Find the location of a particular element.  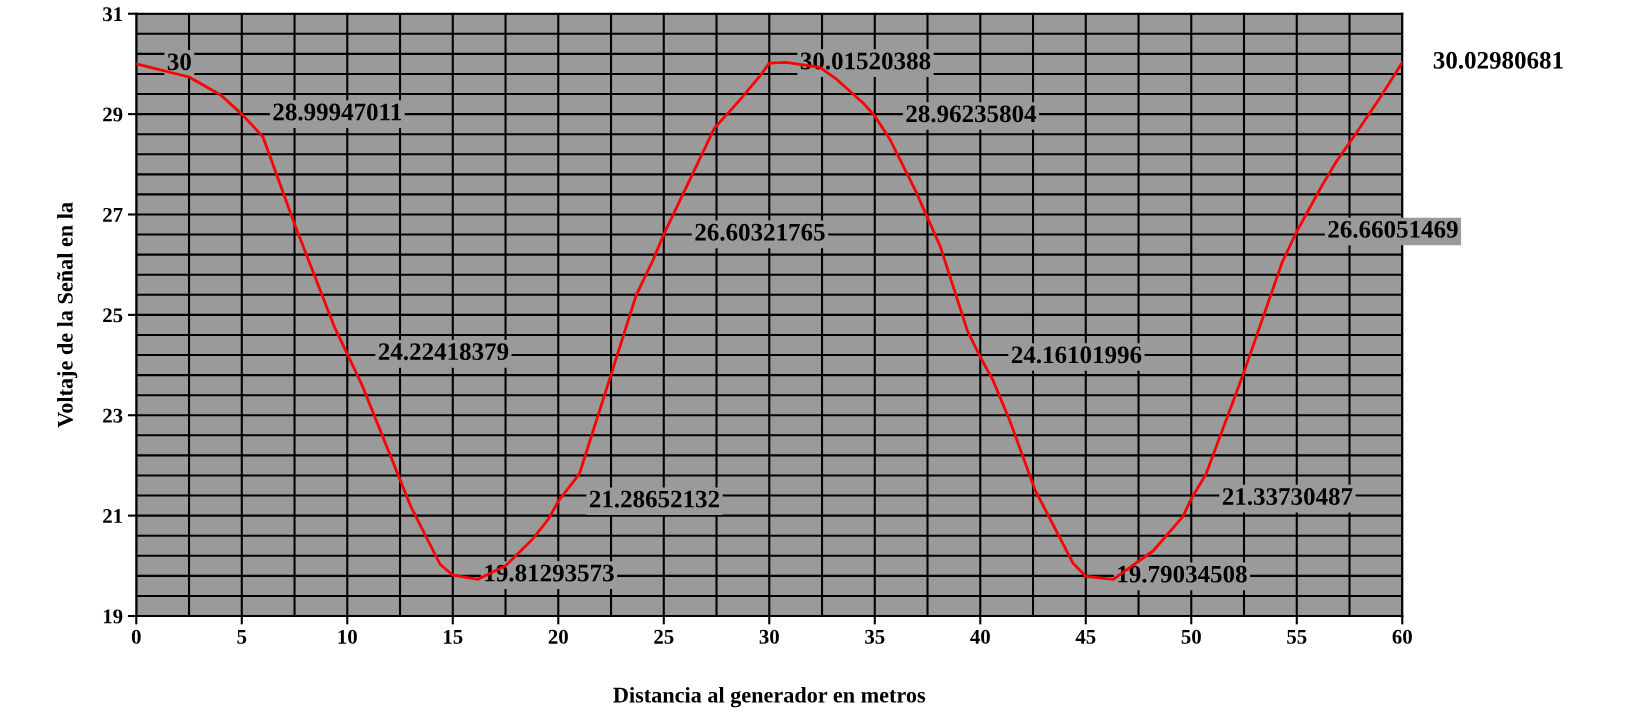

y-tick-label: 23 is located at coordinates (113, 415).